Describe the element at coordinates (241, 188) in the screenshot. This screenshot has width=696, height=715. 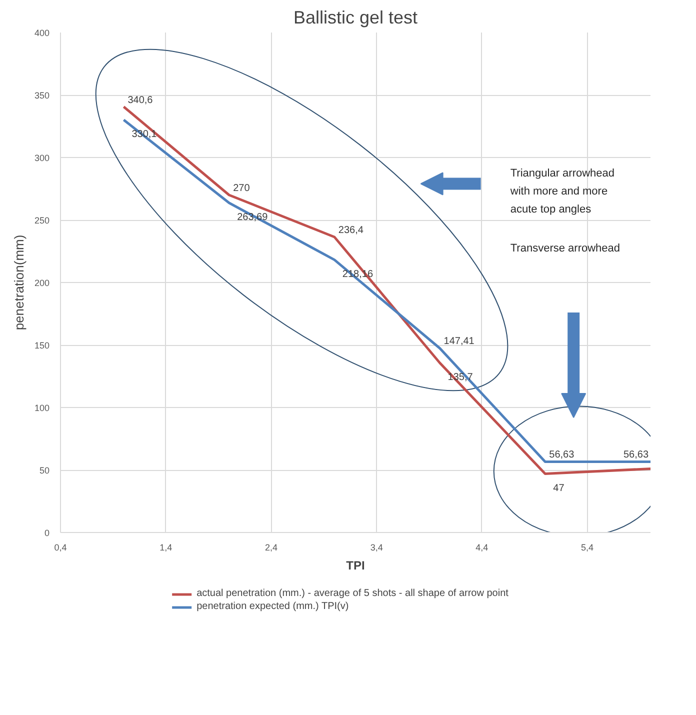
I see `data-label: 270` at that location.